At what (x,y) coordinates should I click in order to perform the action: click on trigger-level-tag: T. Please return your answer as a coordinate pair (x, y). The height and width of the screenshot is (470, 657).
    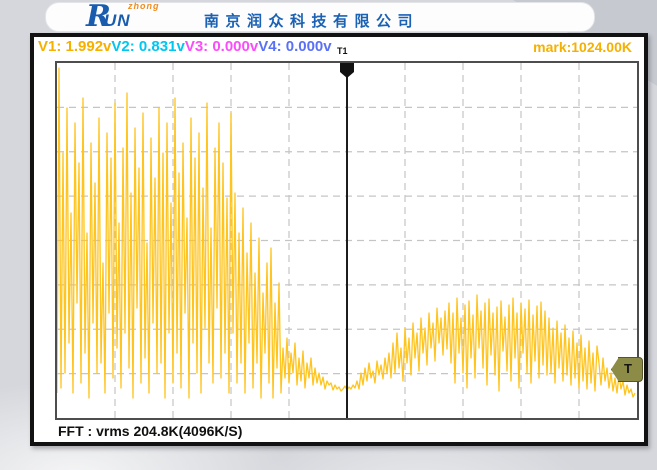
    Looking at the image, I should click on (627, 369).